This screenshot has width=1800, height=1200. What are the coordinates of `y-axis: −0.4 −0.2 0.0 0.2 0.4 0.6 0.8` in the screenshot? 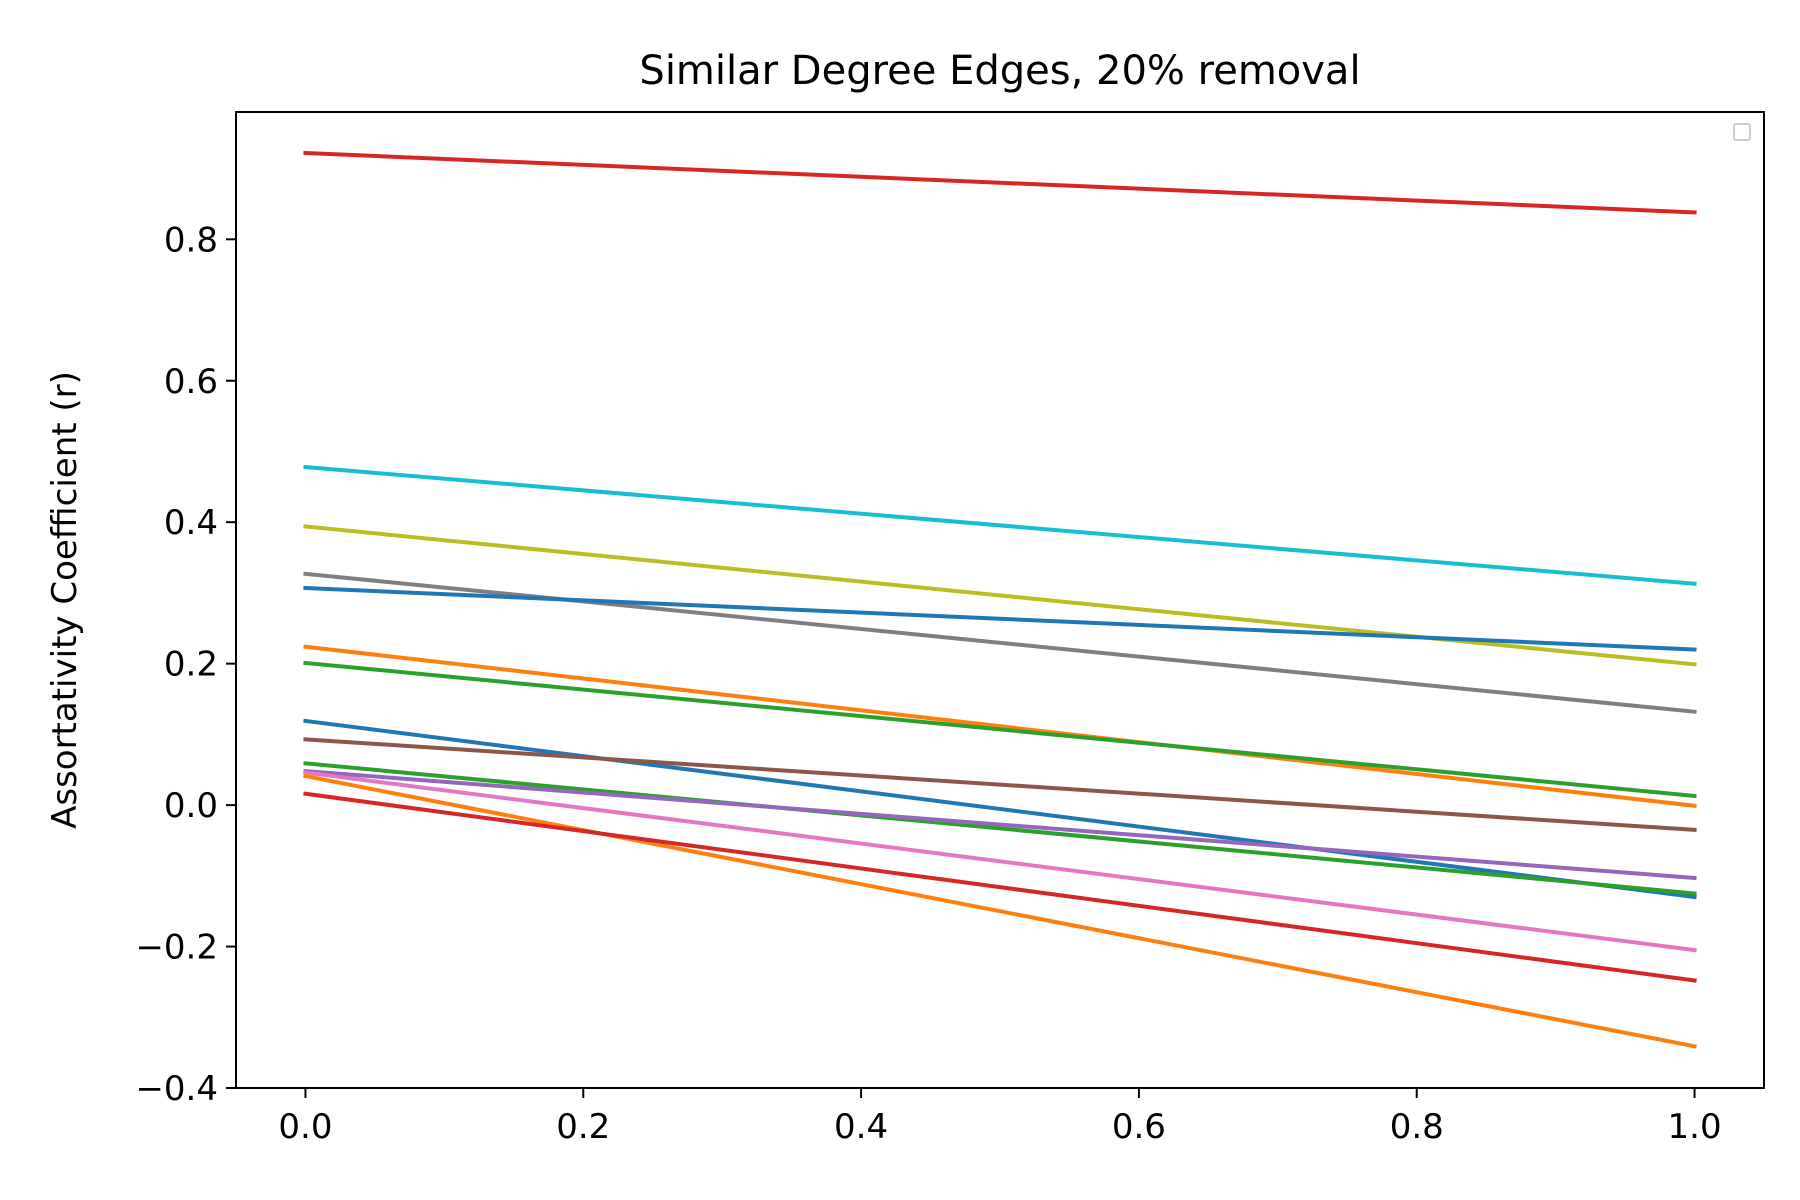 It's located at (185, 664).